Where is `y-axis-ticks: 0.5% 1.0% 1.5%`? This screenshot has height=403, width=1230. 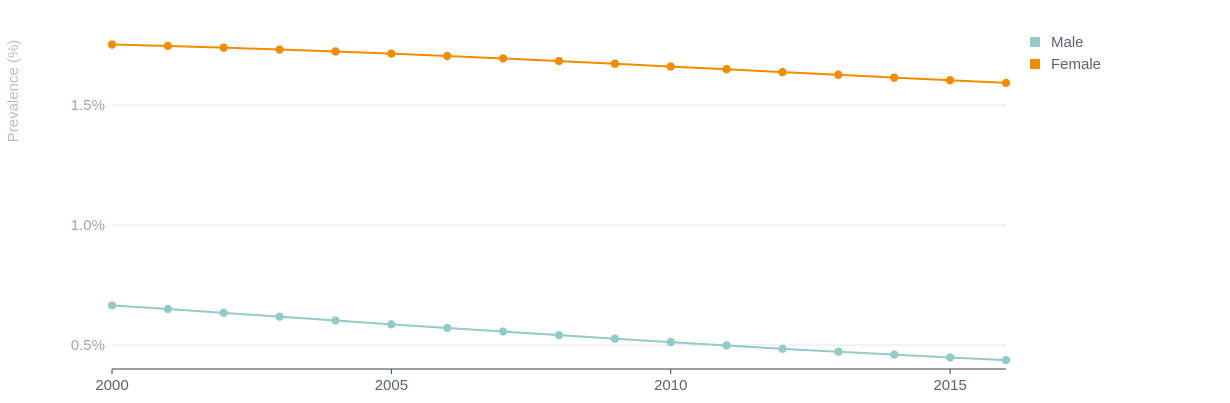
y-axis-ticks: 0.5% 1.0% 1.5% is located at coordinates (88, 225).